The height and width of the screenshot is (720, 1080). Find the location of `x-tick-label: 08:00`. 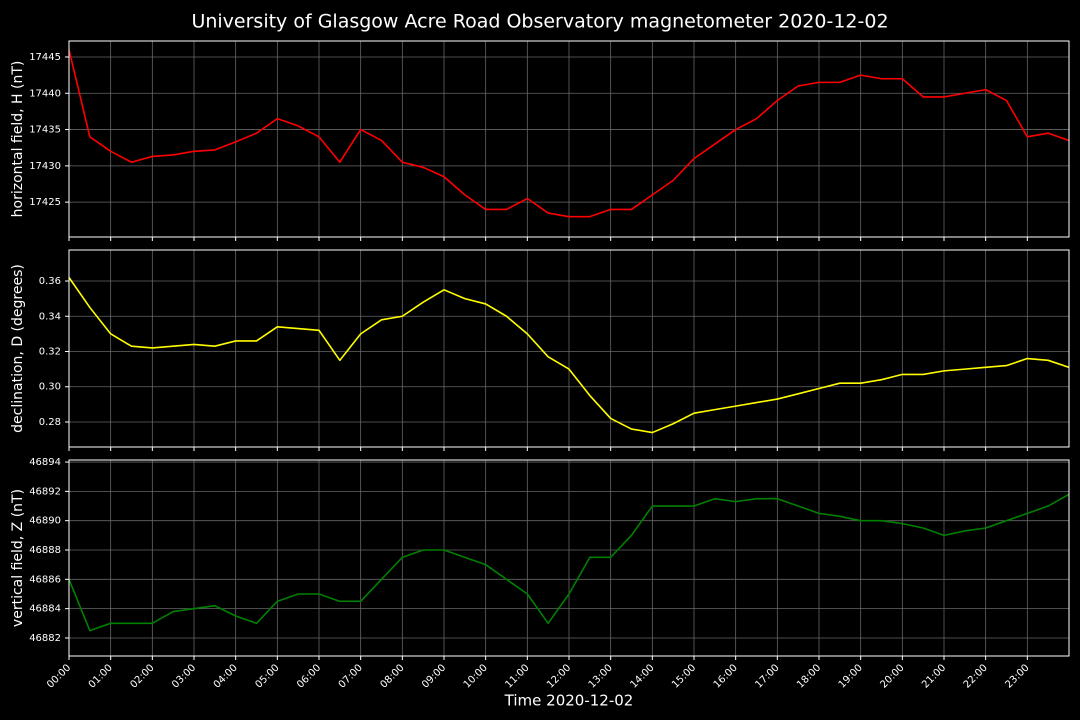

x-tick-label: 08:00 is located at coordinates (392, 676).